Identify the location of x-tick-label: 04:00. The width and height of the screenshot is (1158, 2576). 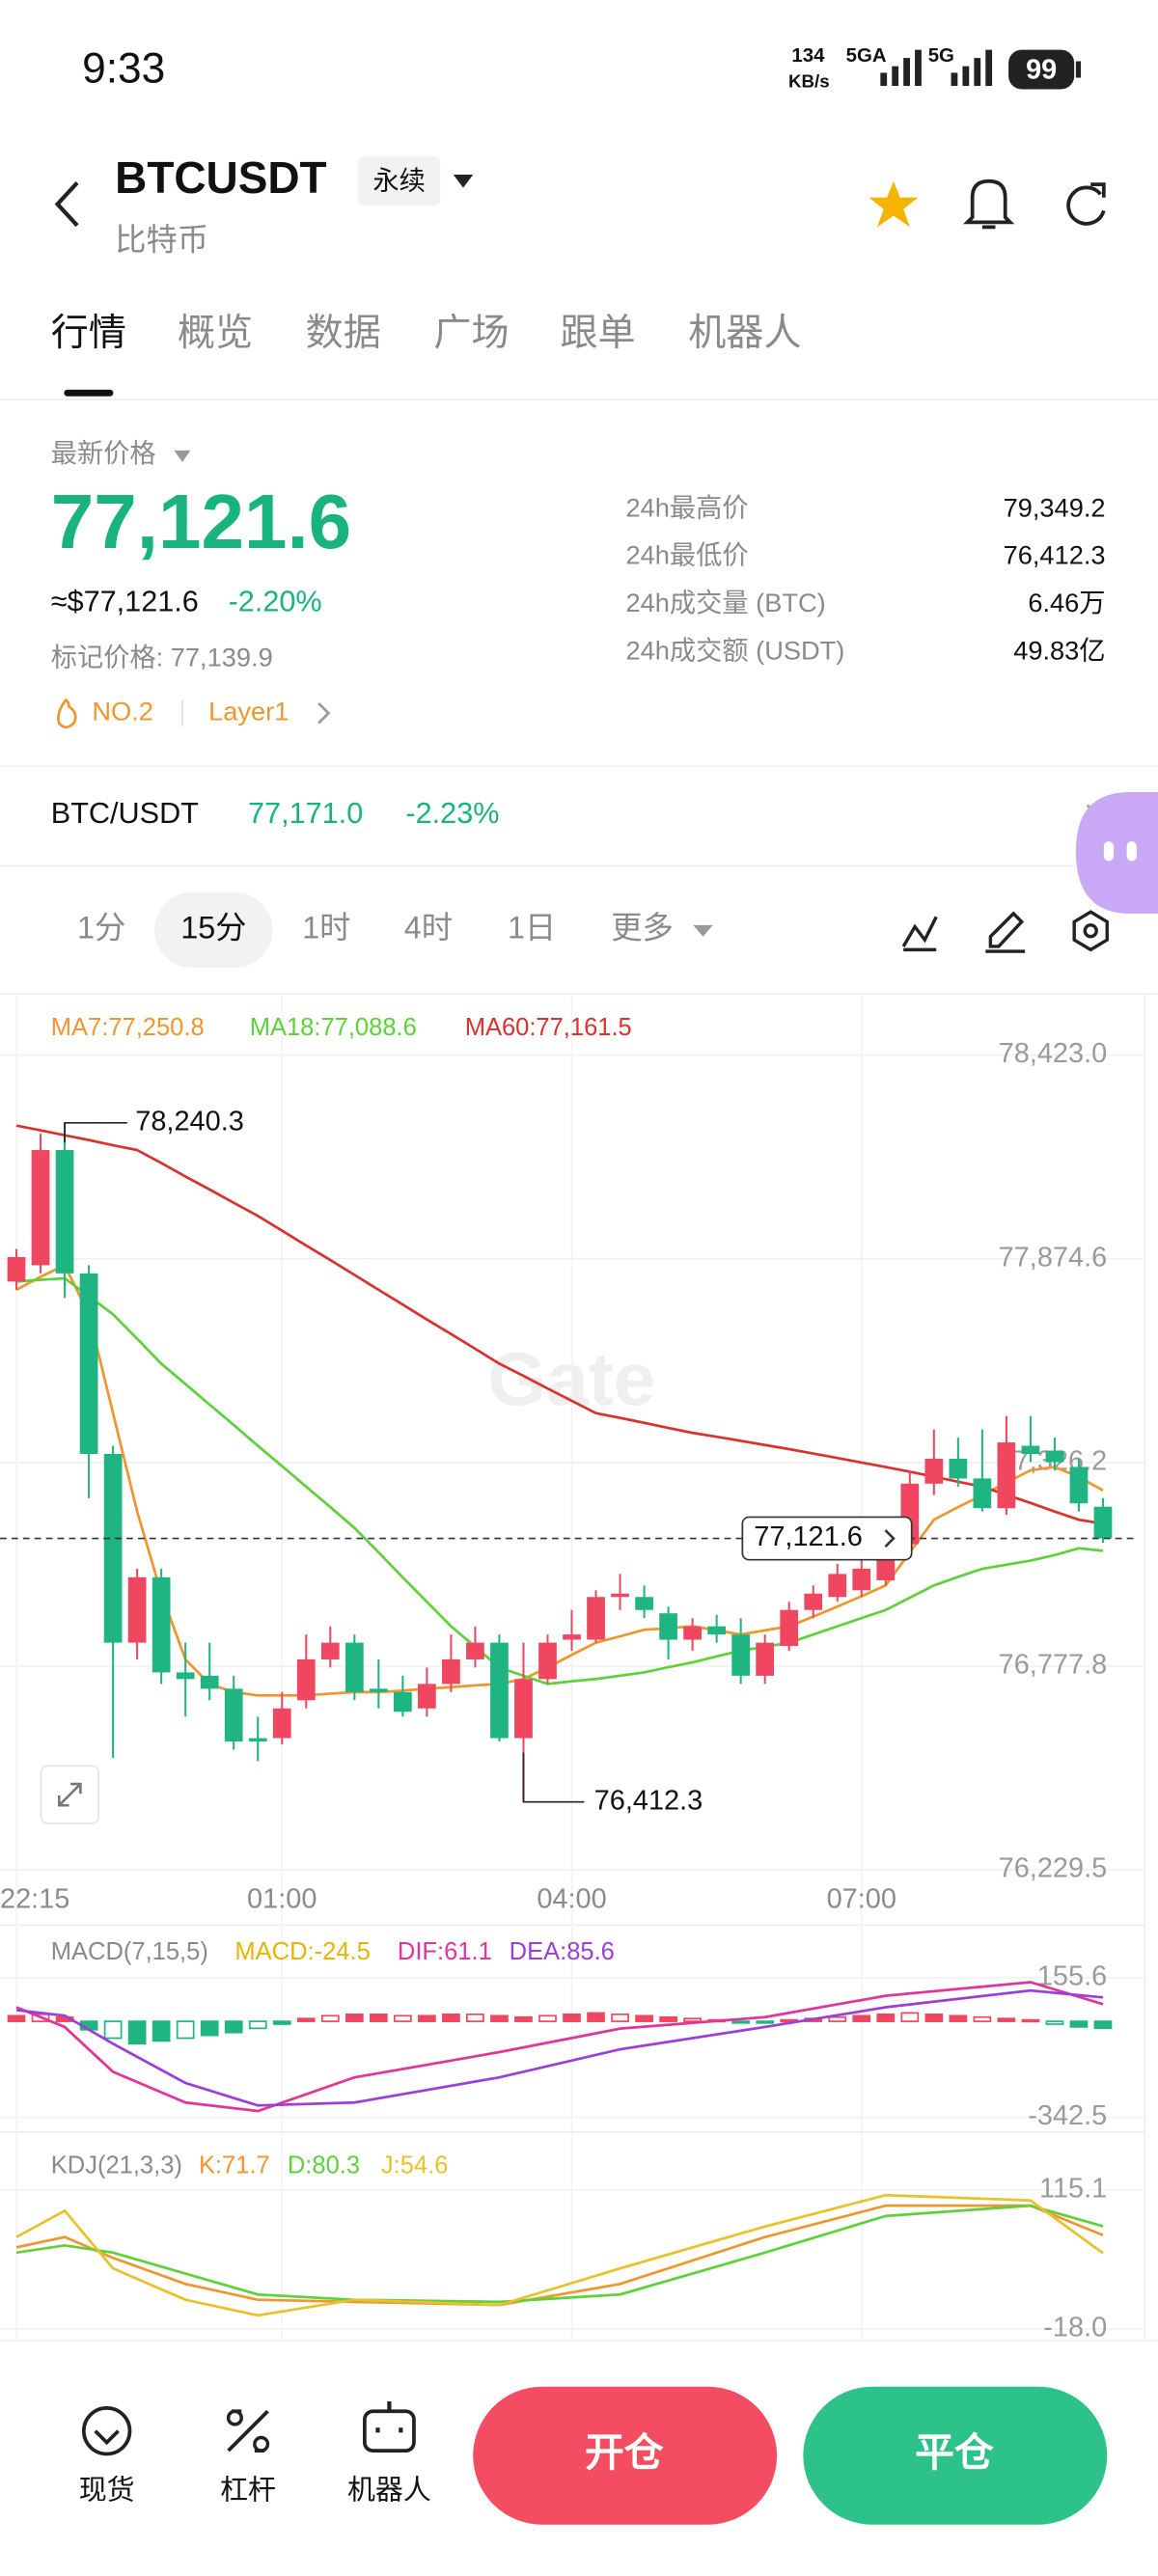
(571, 1899).